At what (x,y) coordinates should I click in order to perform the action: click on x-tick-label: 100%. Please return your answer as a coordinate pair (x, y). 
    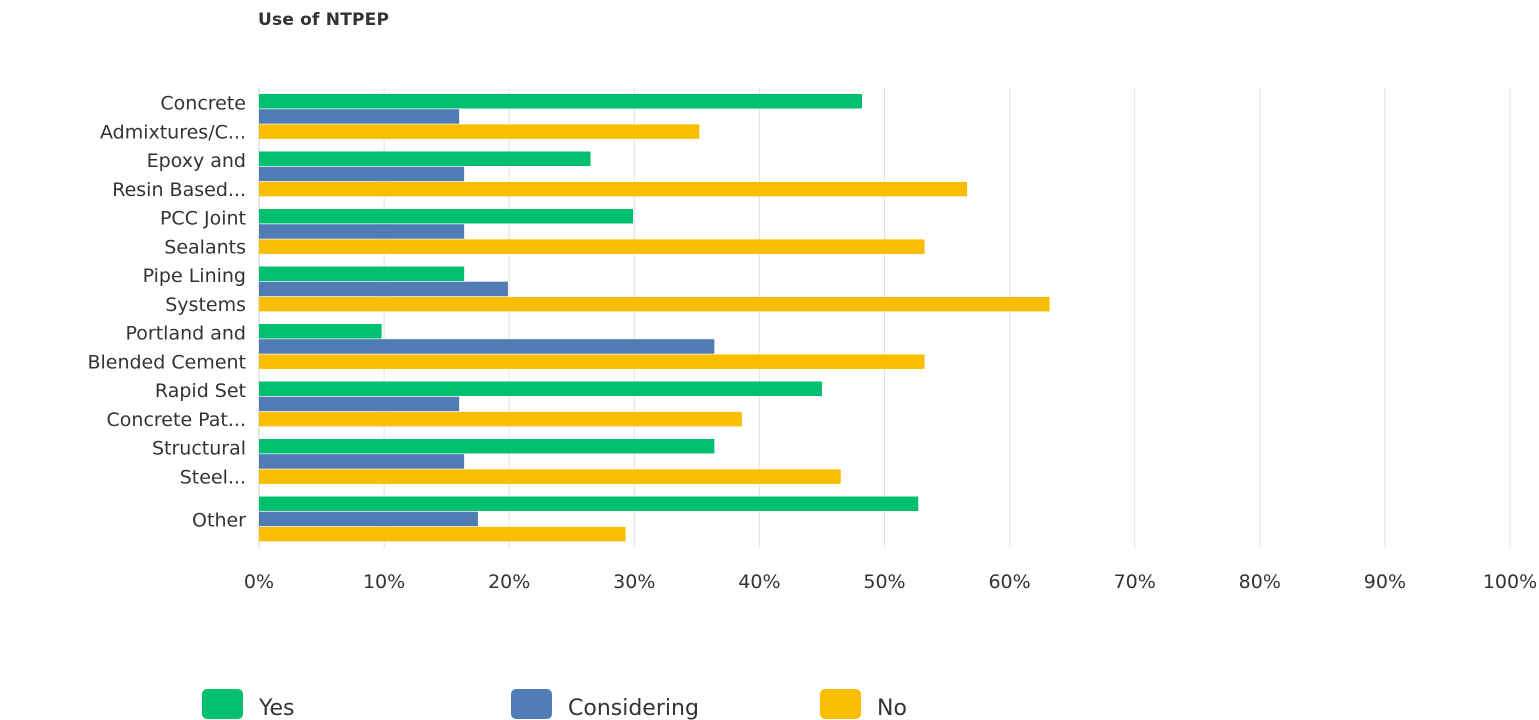
    Looking at the image, I should click on (1510, 582).